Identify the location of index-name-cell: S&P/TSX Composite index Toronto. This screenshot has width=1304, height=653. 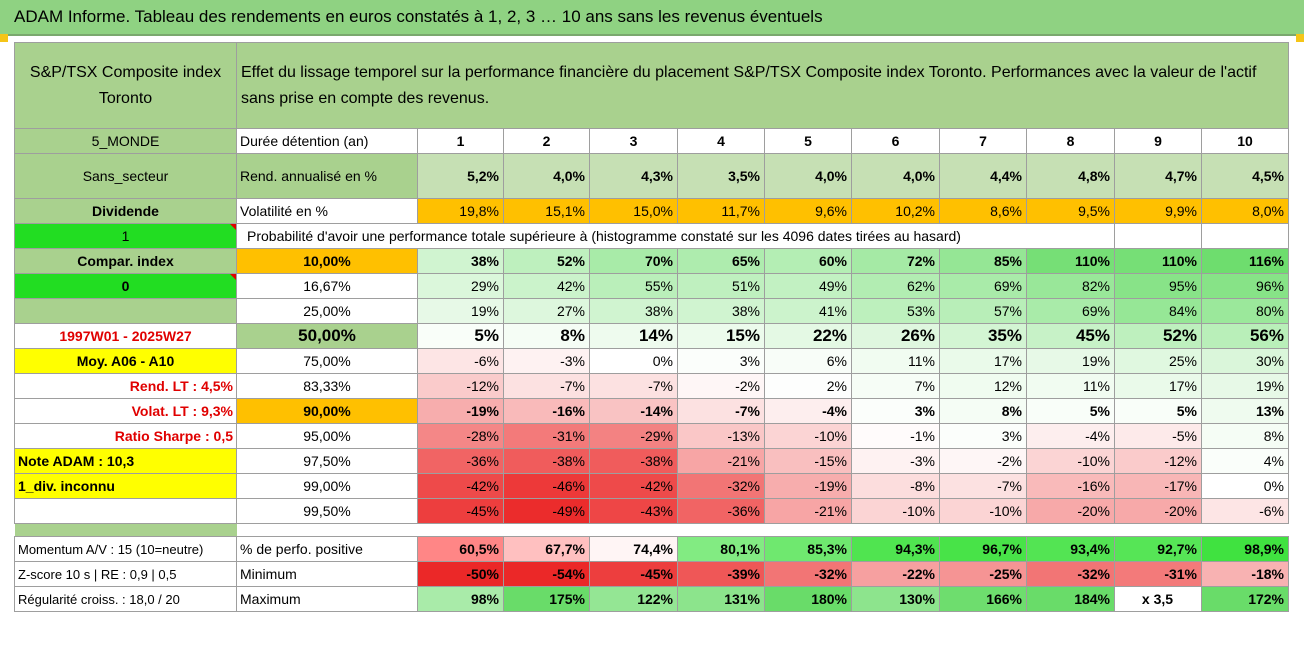
(125, 85).